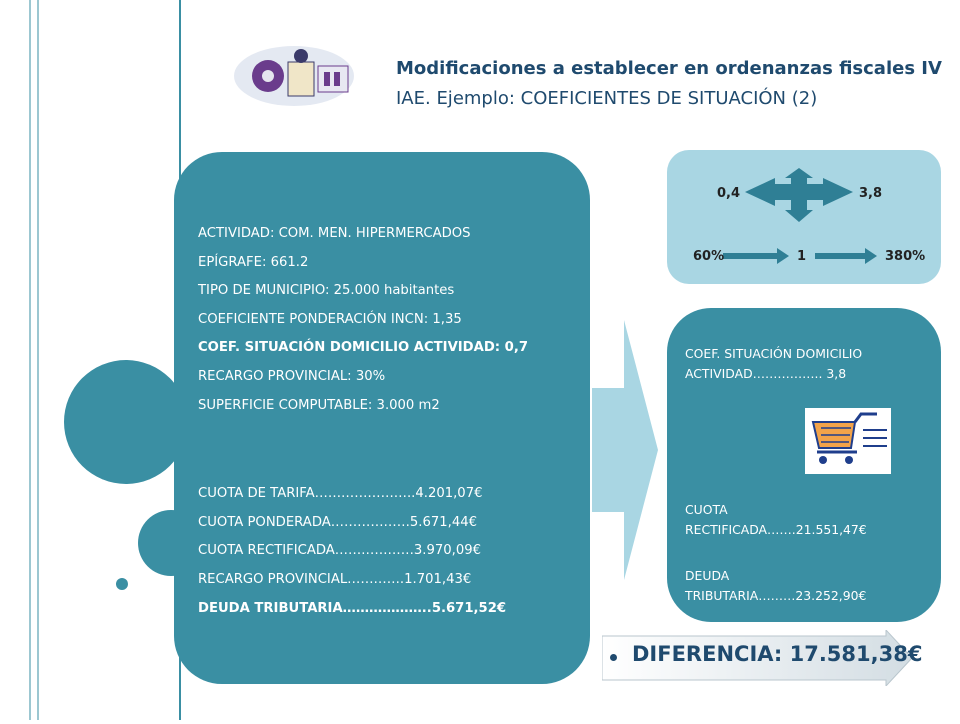  I want to click on scale-min-coef: 0,4, so click(729, 193).